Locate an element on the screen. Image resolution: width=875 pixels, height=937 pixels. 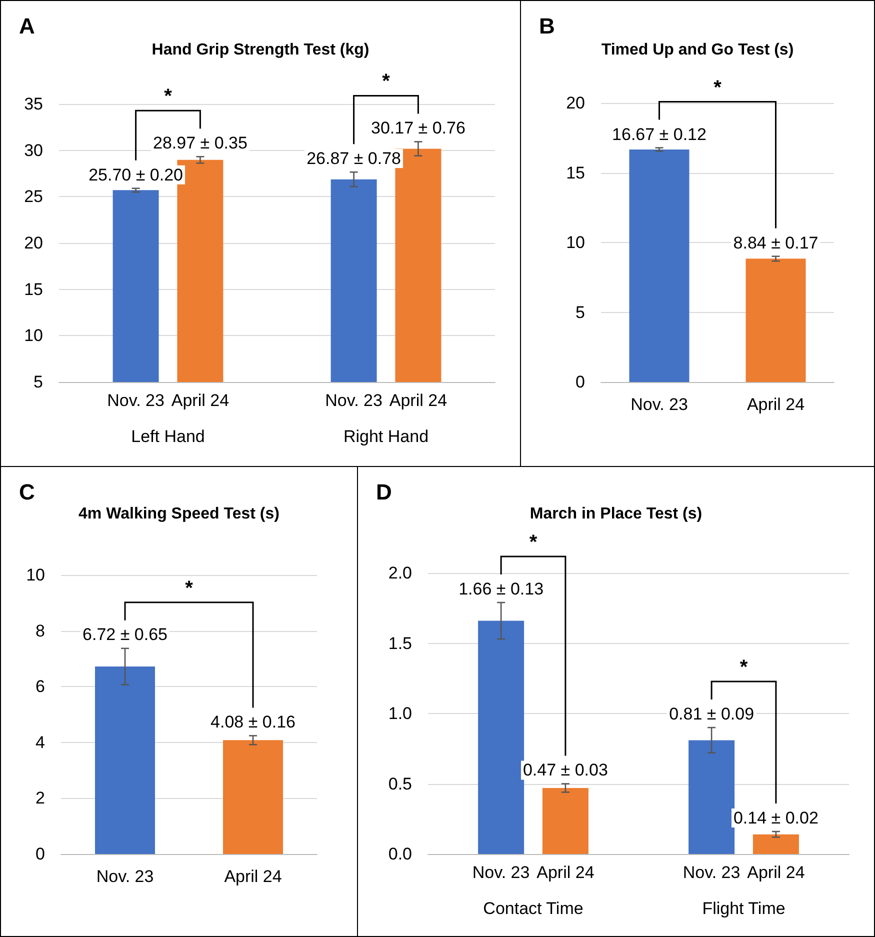
data-label: 30.17 ± 0.76 is located at coordinates (418, 128).